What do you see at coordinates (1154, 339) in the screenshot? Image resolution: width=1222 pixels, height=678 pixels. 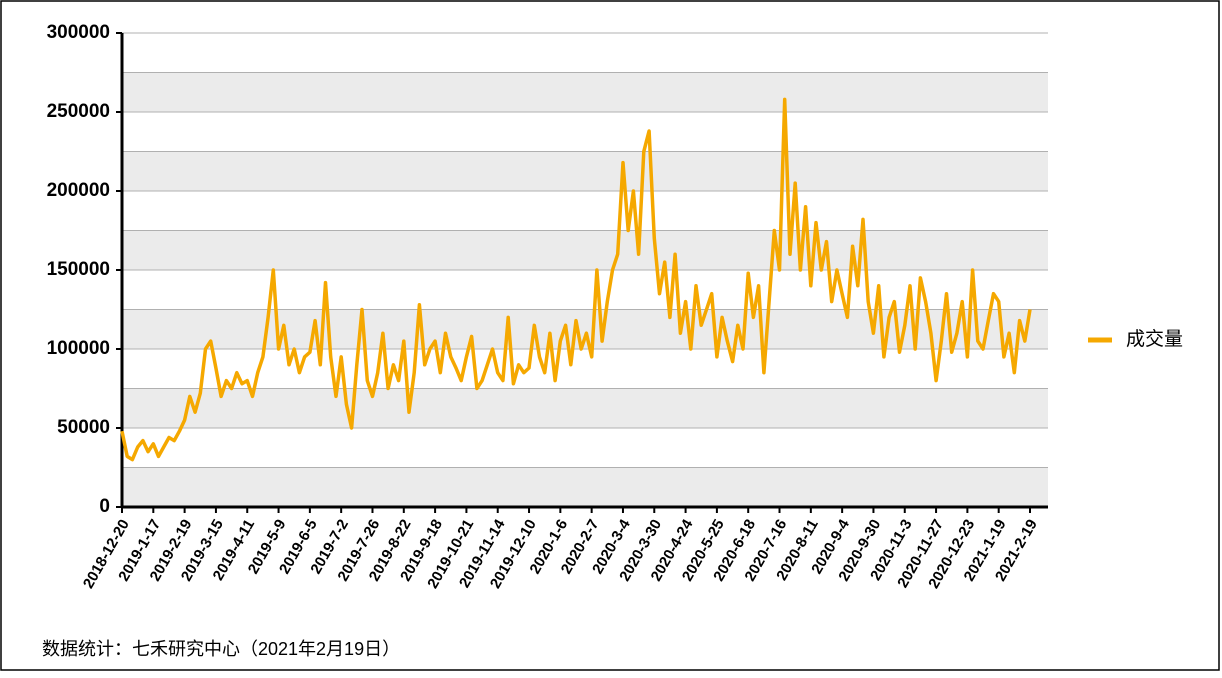 I see `legend-label: 成交量` at bounding box center [1154, 339].